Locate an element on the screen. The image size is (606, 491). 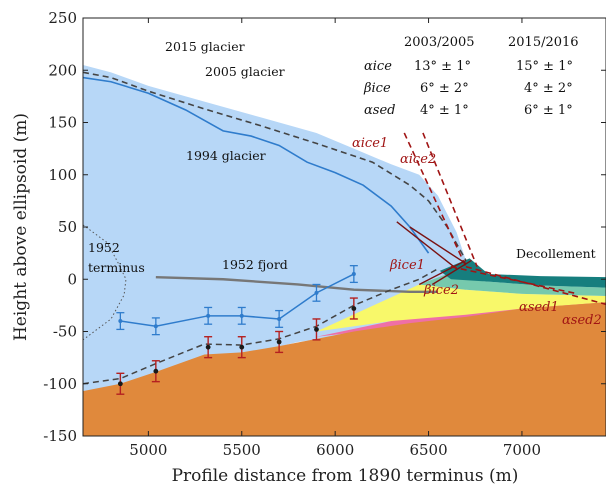
y-tick-label: -50 is located at coordinates (65, 332).